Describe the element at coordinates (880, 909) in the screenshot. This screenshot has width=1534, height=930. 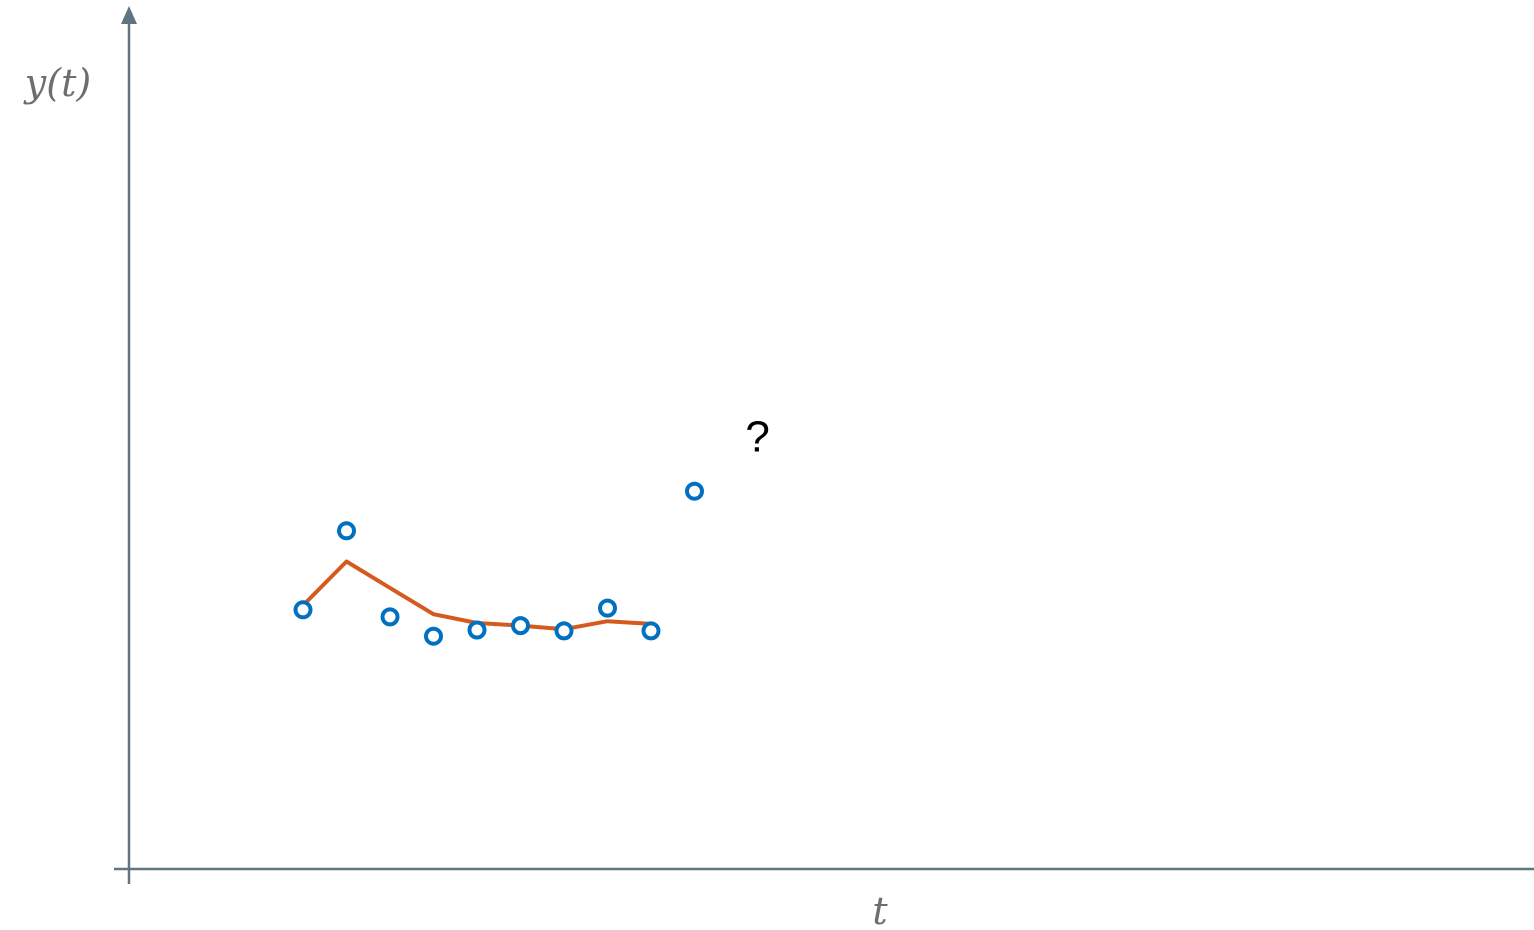
I see `x-axis-label: t` at that location.